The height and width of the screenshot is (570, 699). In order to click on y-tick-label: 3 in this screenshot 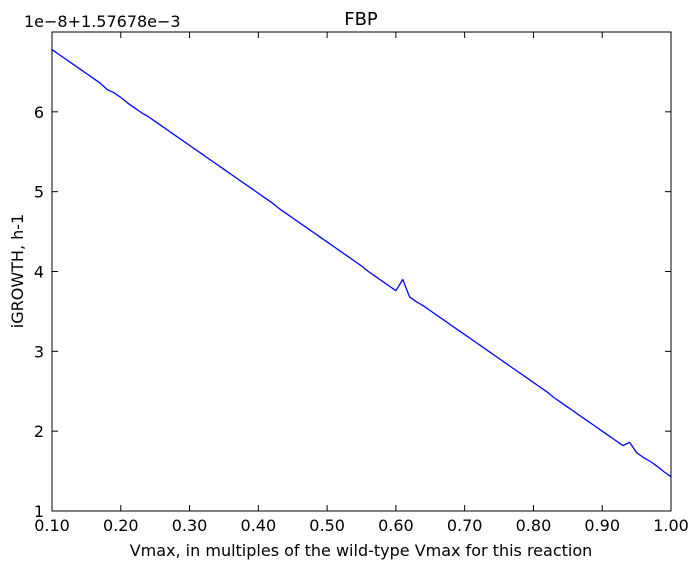, I will do `click(39, 351)`.